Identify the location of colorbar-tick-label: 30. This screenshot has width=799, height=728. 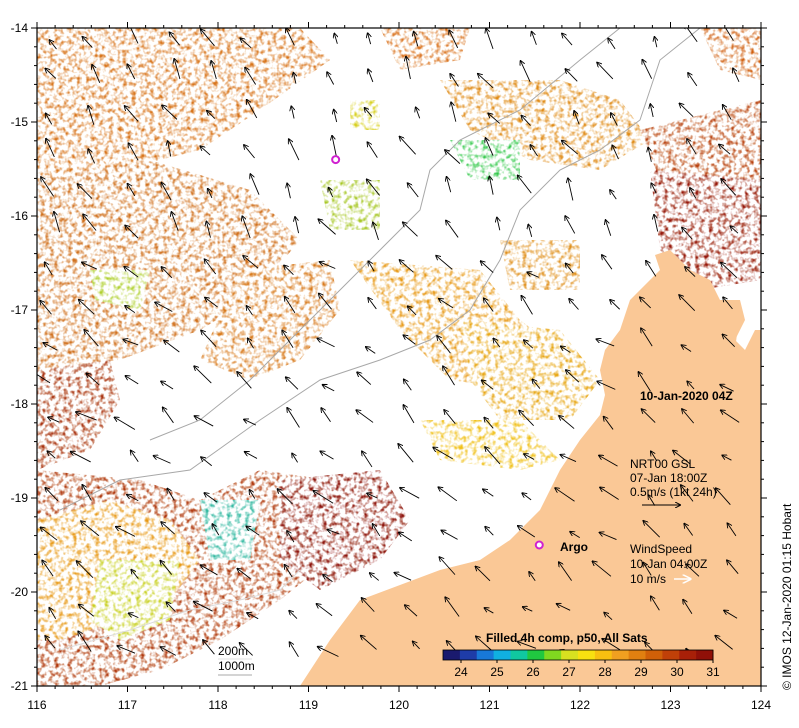
(677, 672).